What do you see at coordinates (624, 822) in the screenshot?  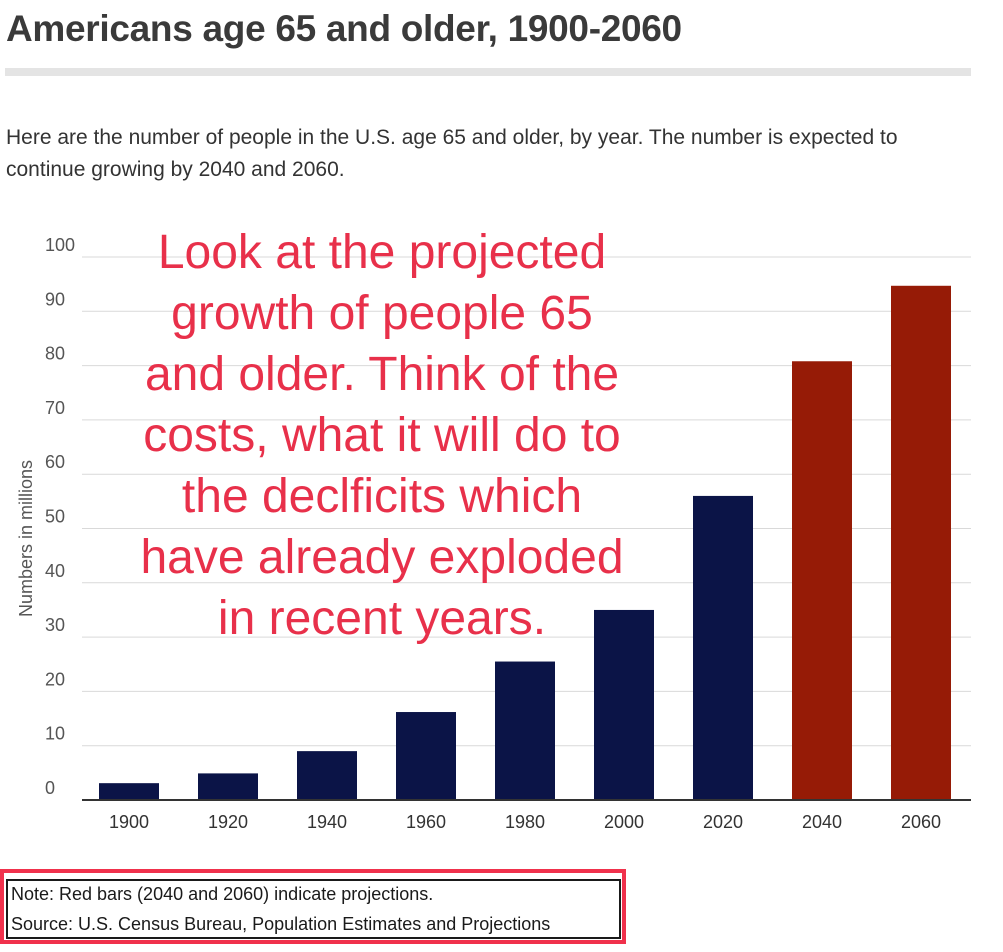 I see `x-tick-label: 2000` at bounding box center [624, 822].